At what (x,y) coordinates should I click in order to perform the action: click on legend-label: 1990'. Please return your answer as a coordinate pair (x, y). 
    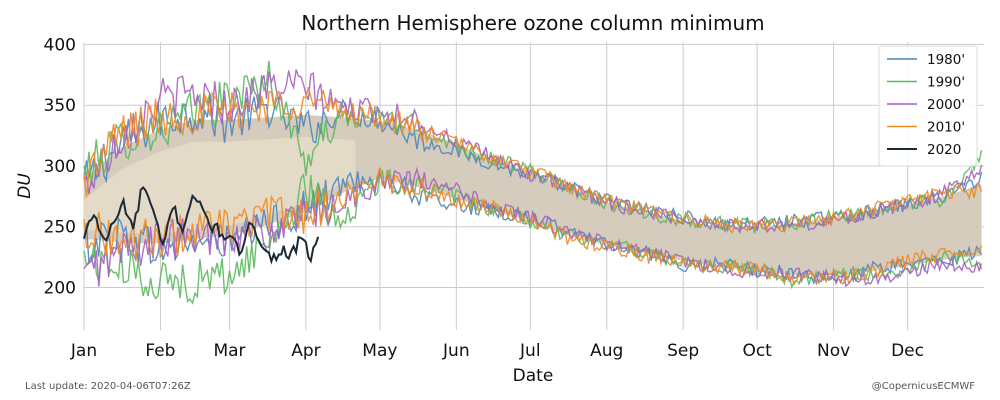
    Looking at the image, I should click on (946, 83).